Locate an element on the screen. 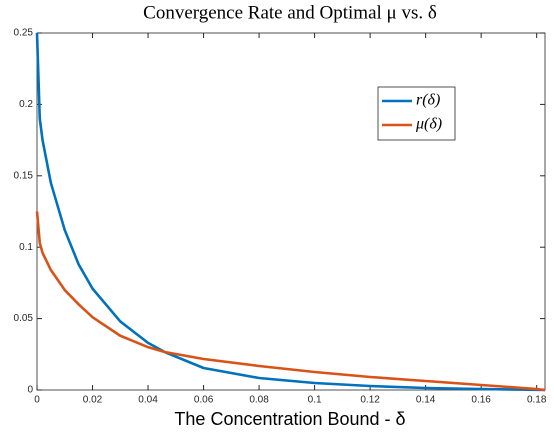  x-tick-label: 0.02 is located at coordinates (93, 400).